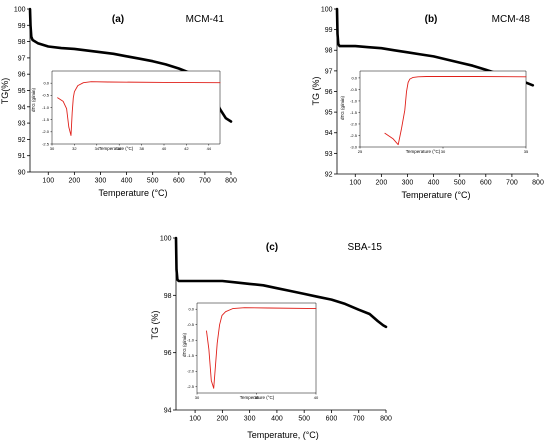  What do you see at coordinates (119, 148) in the screenshot?
I see `panel-a-inset-x-tick-label: 36` at bounding box center [119, 148].